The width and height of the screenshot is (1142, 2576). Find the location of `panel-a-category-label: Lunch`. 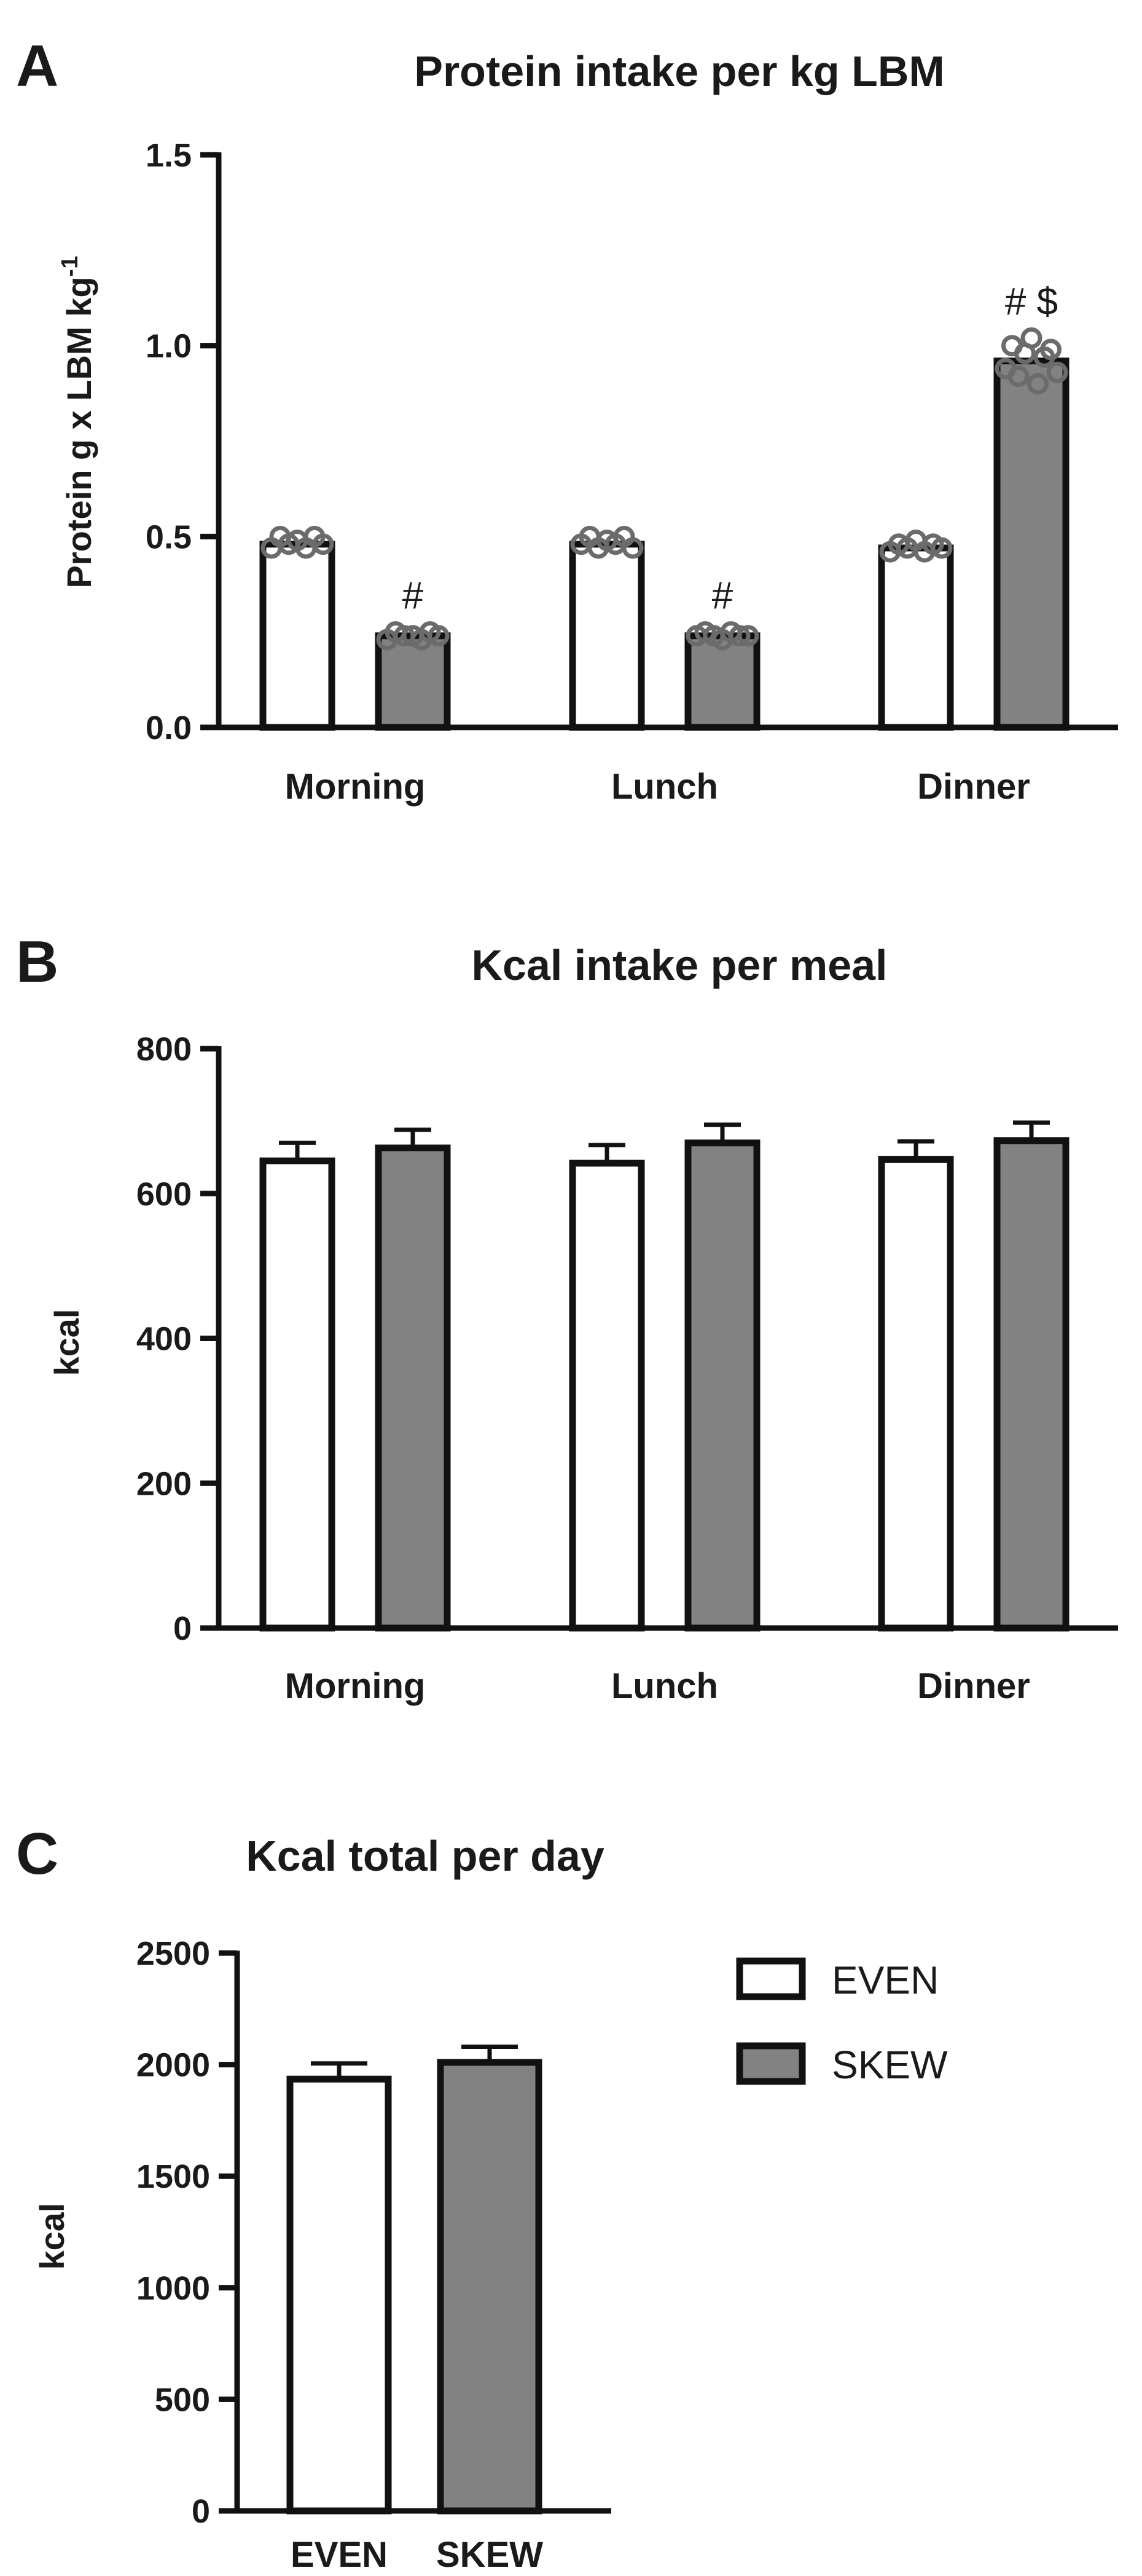

panel-a-category-label: Lunch is located at coordinates (664, 787).